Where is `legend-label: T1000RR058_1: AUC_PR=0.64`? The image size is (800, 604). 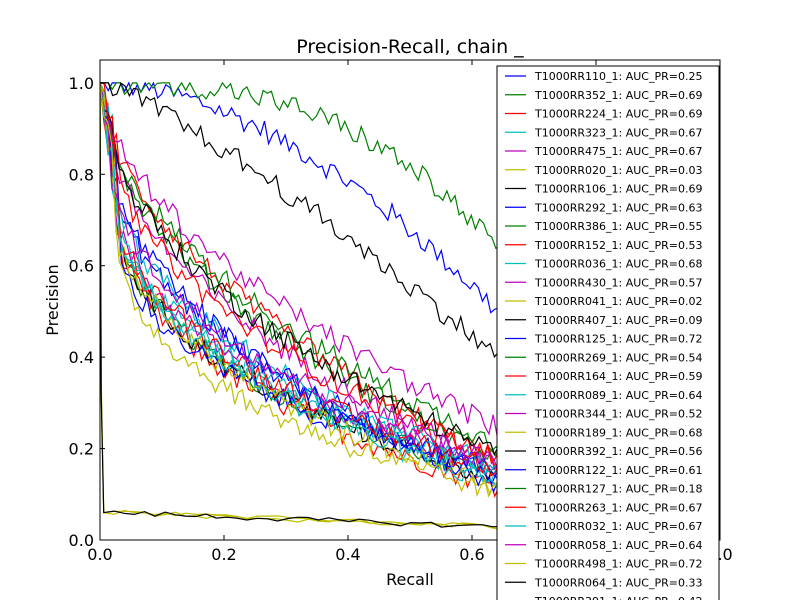
legend-label: T1000RR058_1: AUC_PR=0.64 is located at coordinates (618, 545).